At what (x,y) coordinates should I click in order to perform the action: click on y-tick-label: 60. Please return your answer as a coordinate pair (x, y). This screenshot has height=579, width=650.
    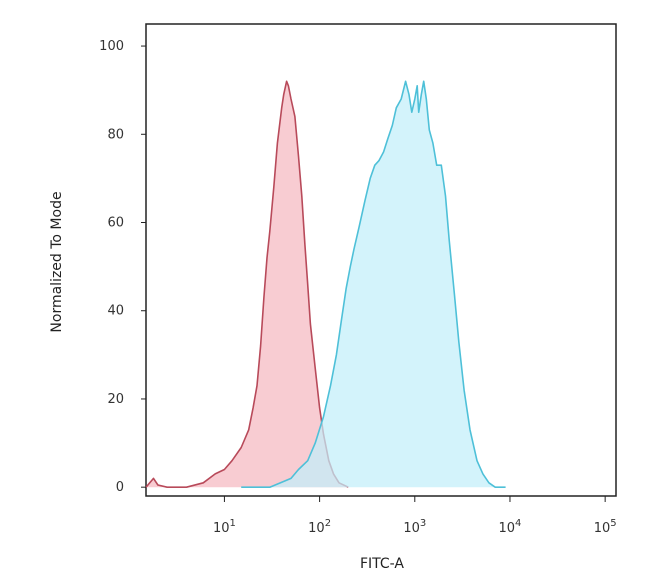
    Looking at the image, I should click on (115, 223).